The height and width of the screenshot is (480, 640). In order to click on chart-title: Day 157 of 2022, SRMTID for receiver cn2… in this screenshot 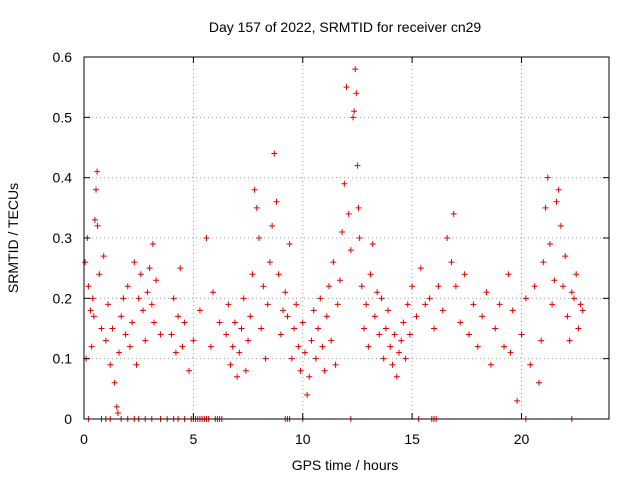, I will do `click(345, 27)`.